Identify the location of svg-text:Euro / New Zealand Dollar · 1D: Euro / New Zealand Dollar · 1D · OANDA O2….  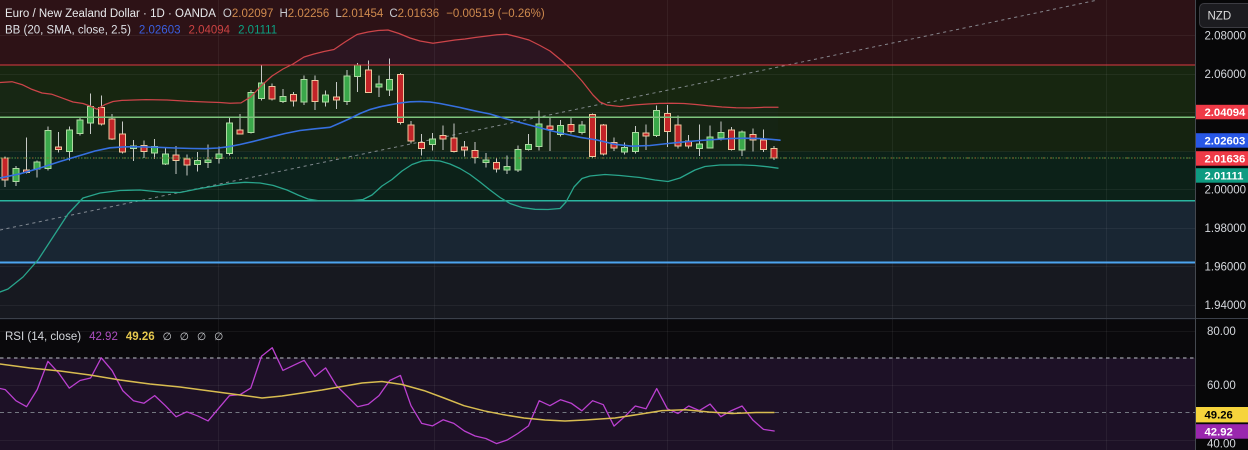
(275, 14).